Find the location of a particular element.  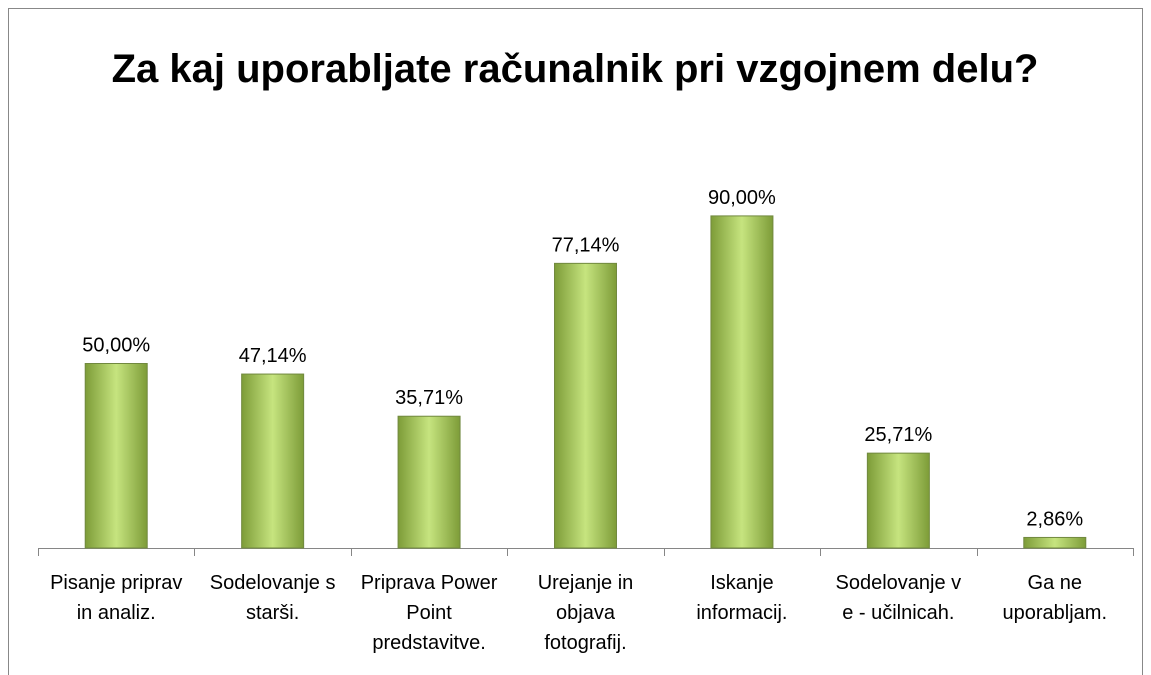

x-tick-label: Pisanje priprav in analiz. is located at coordinates (116, 598).